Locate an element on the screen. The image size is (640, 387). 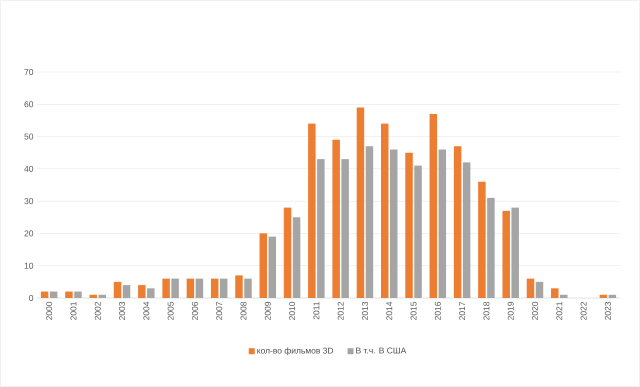
x-tick-label: 2020 is located at coordinates (535, 311).